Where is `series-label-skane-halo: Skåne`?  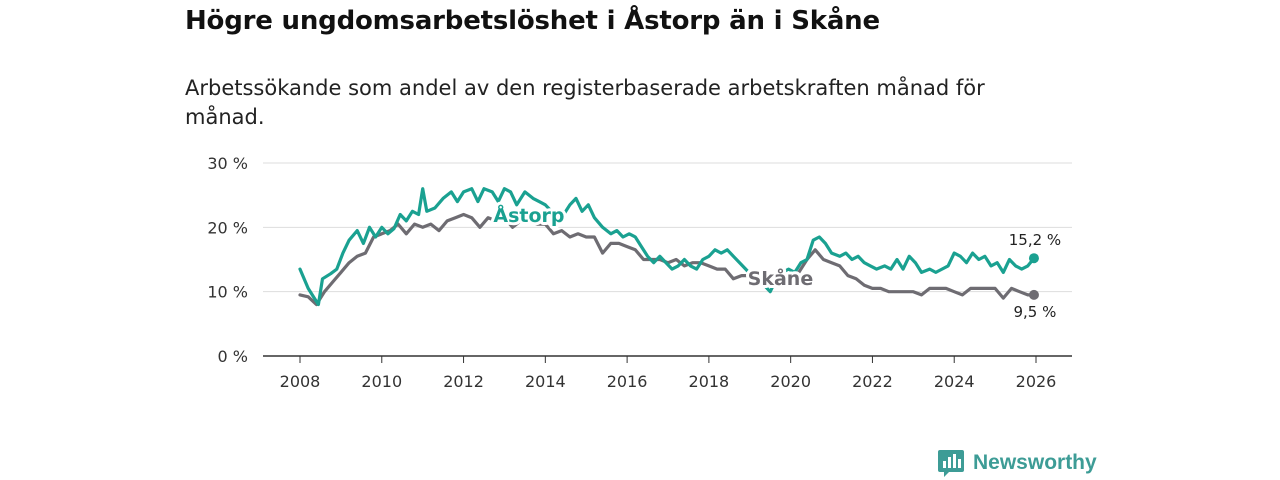 series-label-skane-halo: Skåne is located at coordinates (781, 278).